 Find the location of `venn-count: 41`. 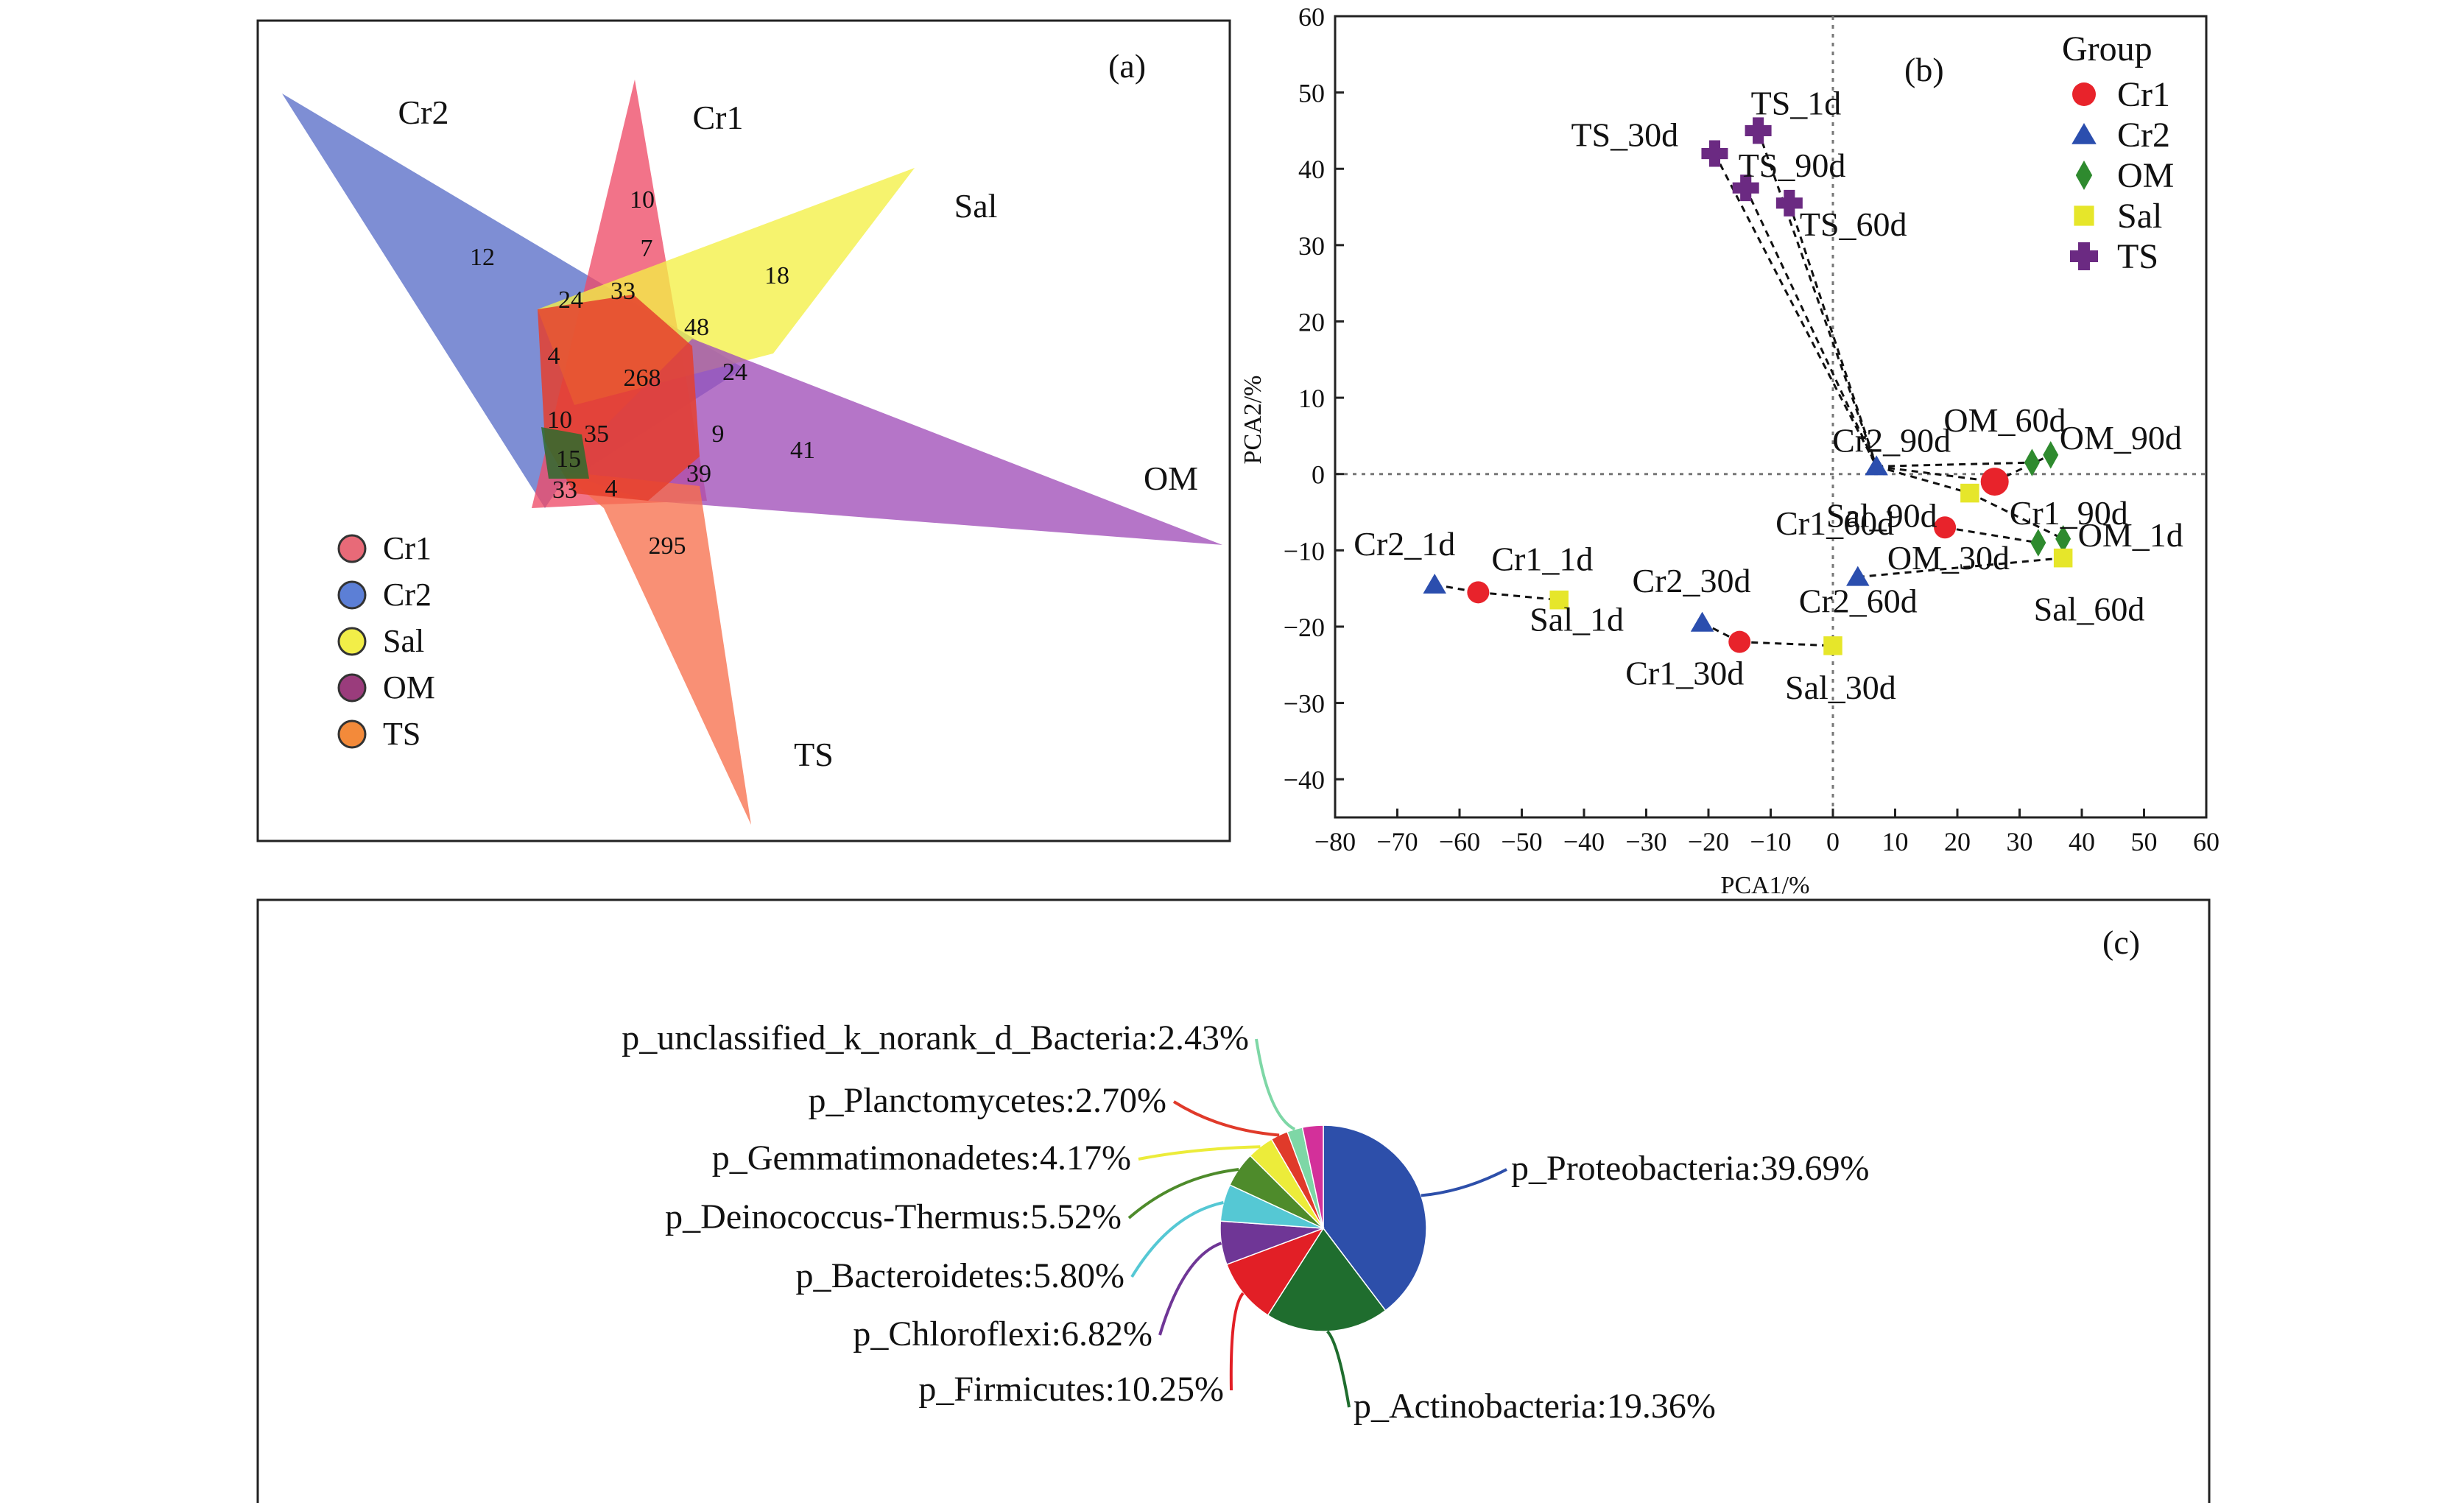

venn-count: 41 is located at coordinates (802, 450).